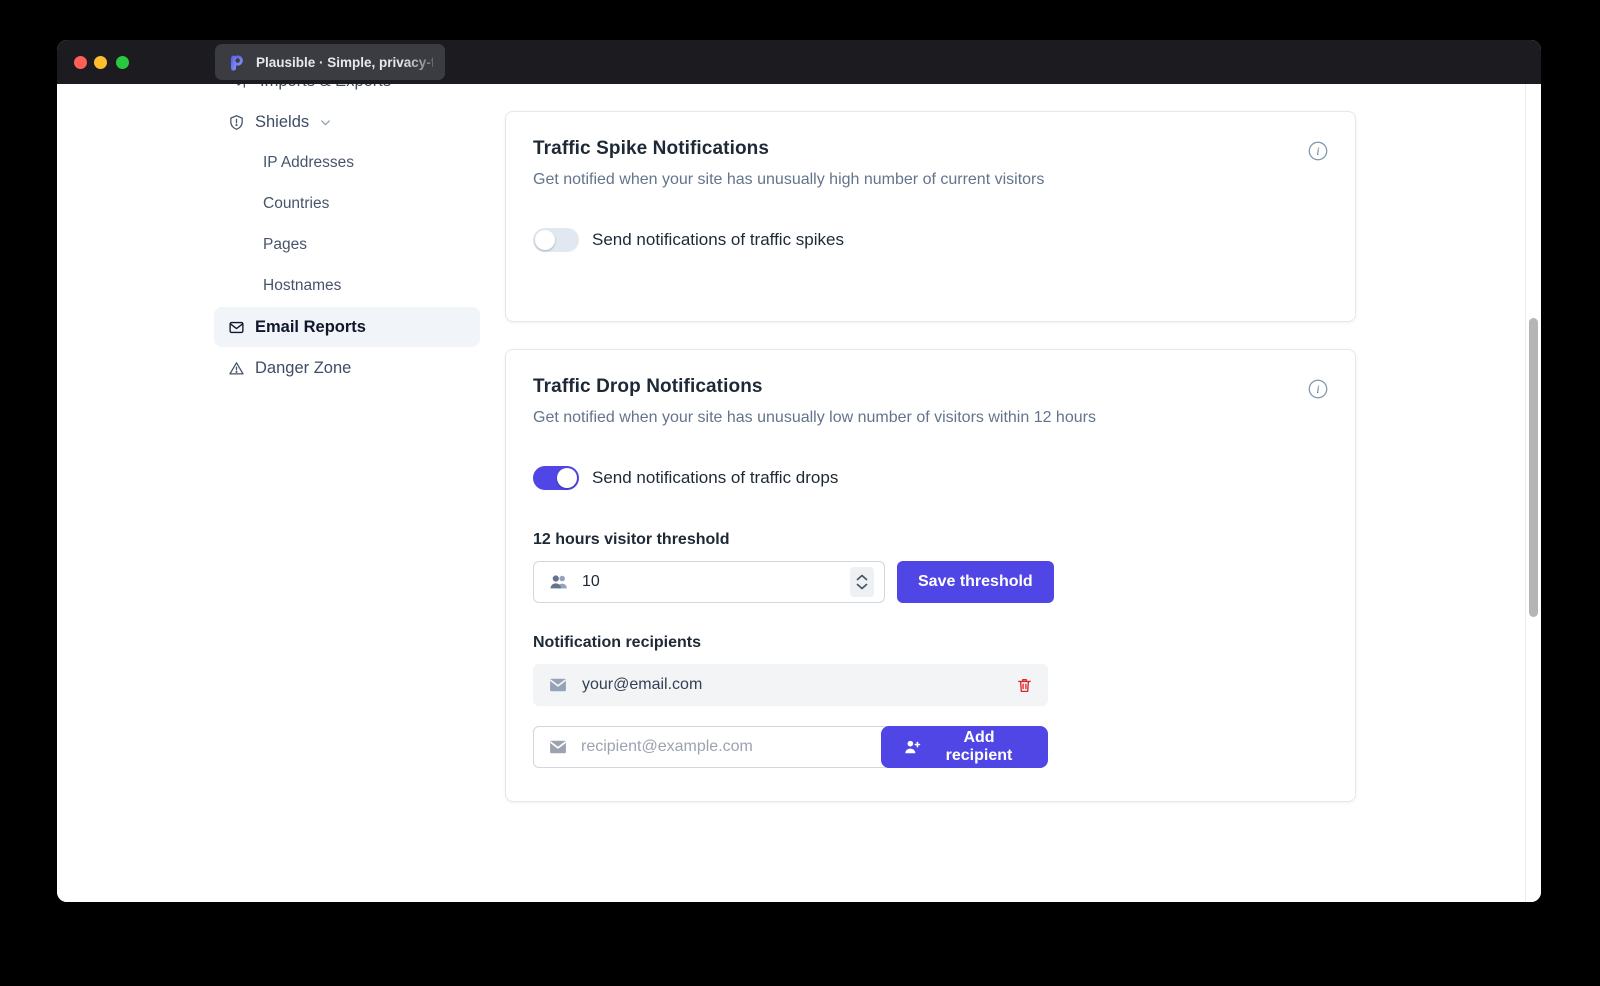  What do you see at coordinates (325, 122) in the screenshot?
I see `chevron-down-icon` at bounding box center [325, 122].